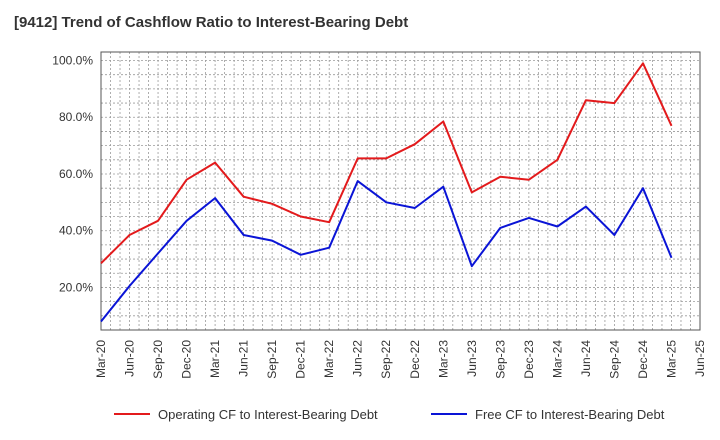  What do you see at coordinates (358, 358) in the screenshot?
I see `x-tick-label: Jun-22` at bounding box center [358, 358].